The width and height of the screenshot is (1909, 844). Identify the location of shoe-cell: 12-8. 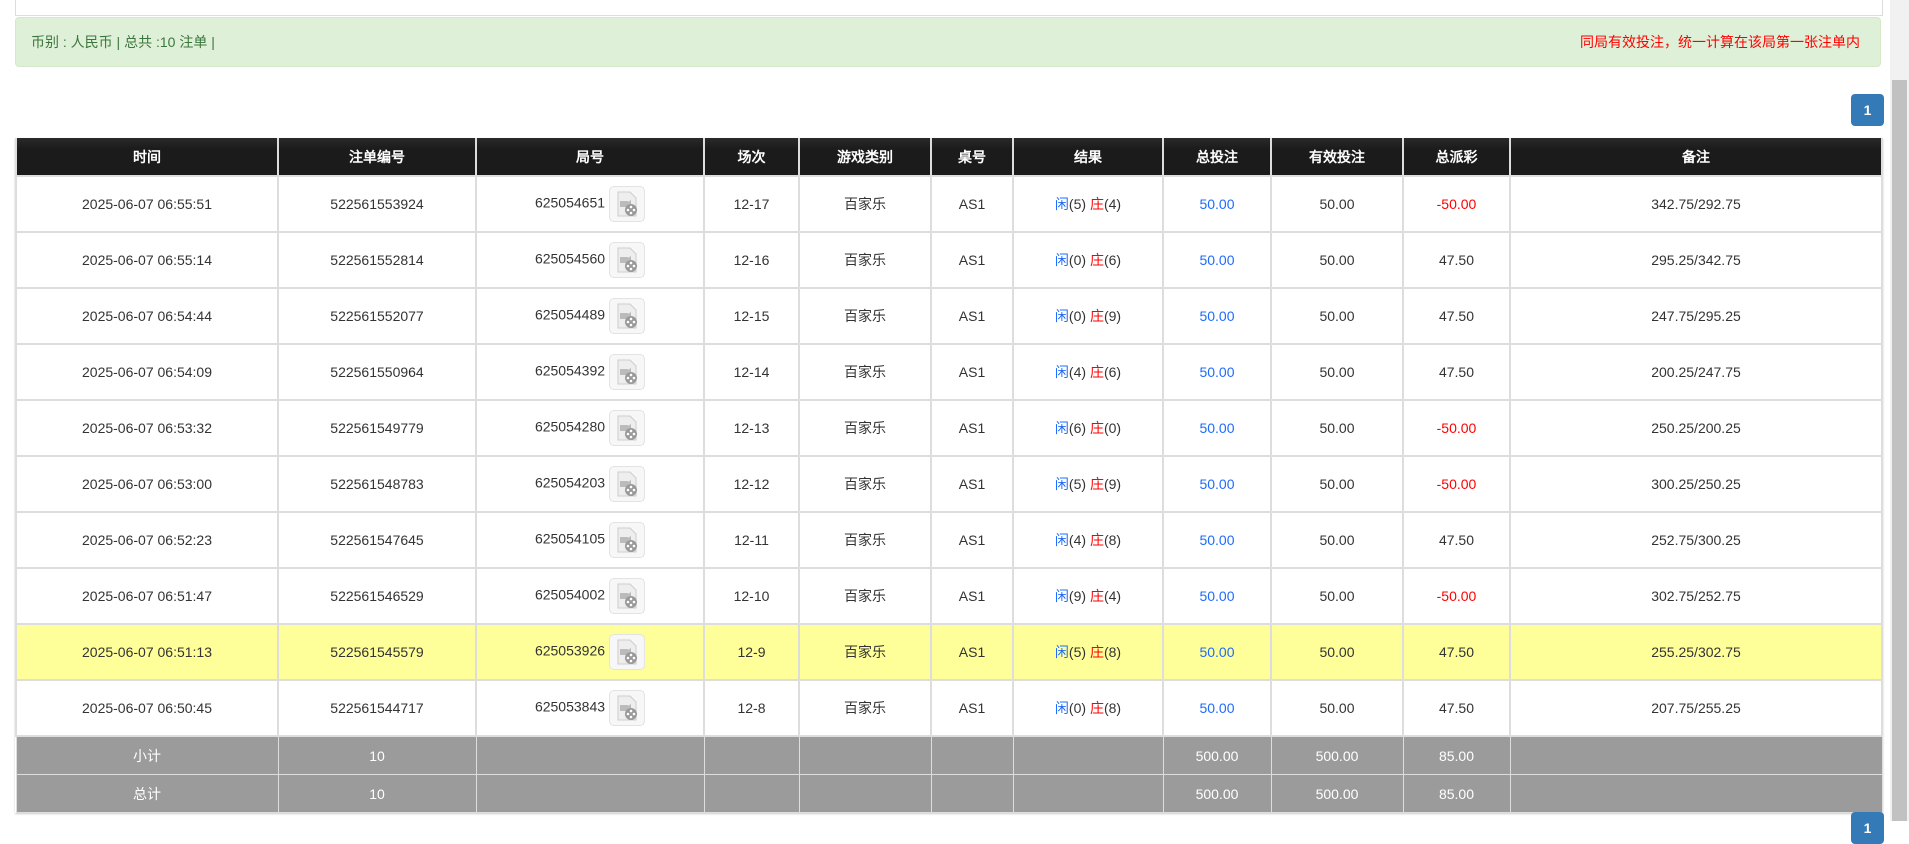
(751, 708).